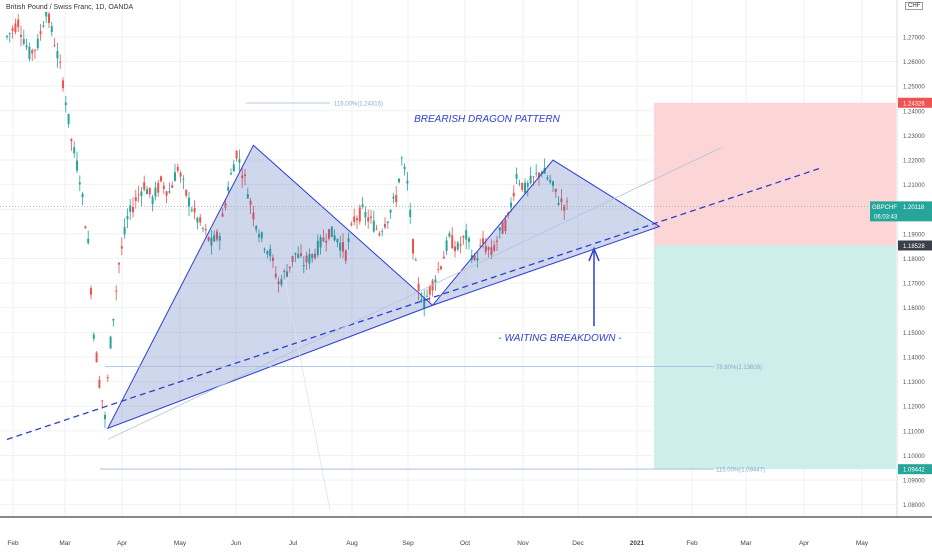 The height and width of the screenshot is (555, 932). I want to click on stop-price-tag-text: 1.24326, so click(914, 104).